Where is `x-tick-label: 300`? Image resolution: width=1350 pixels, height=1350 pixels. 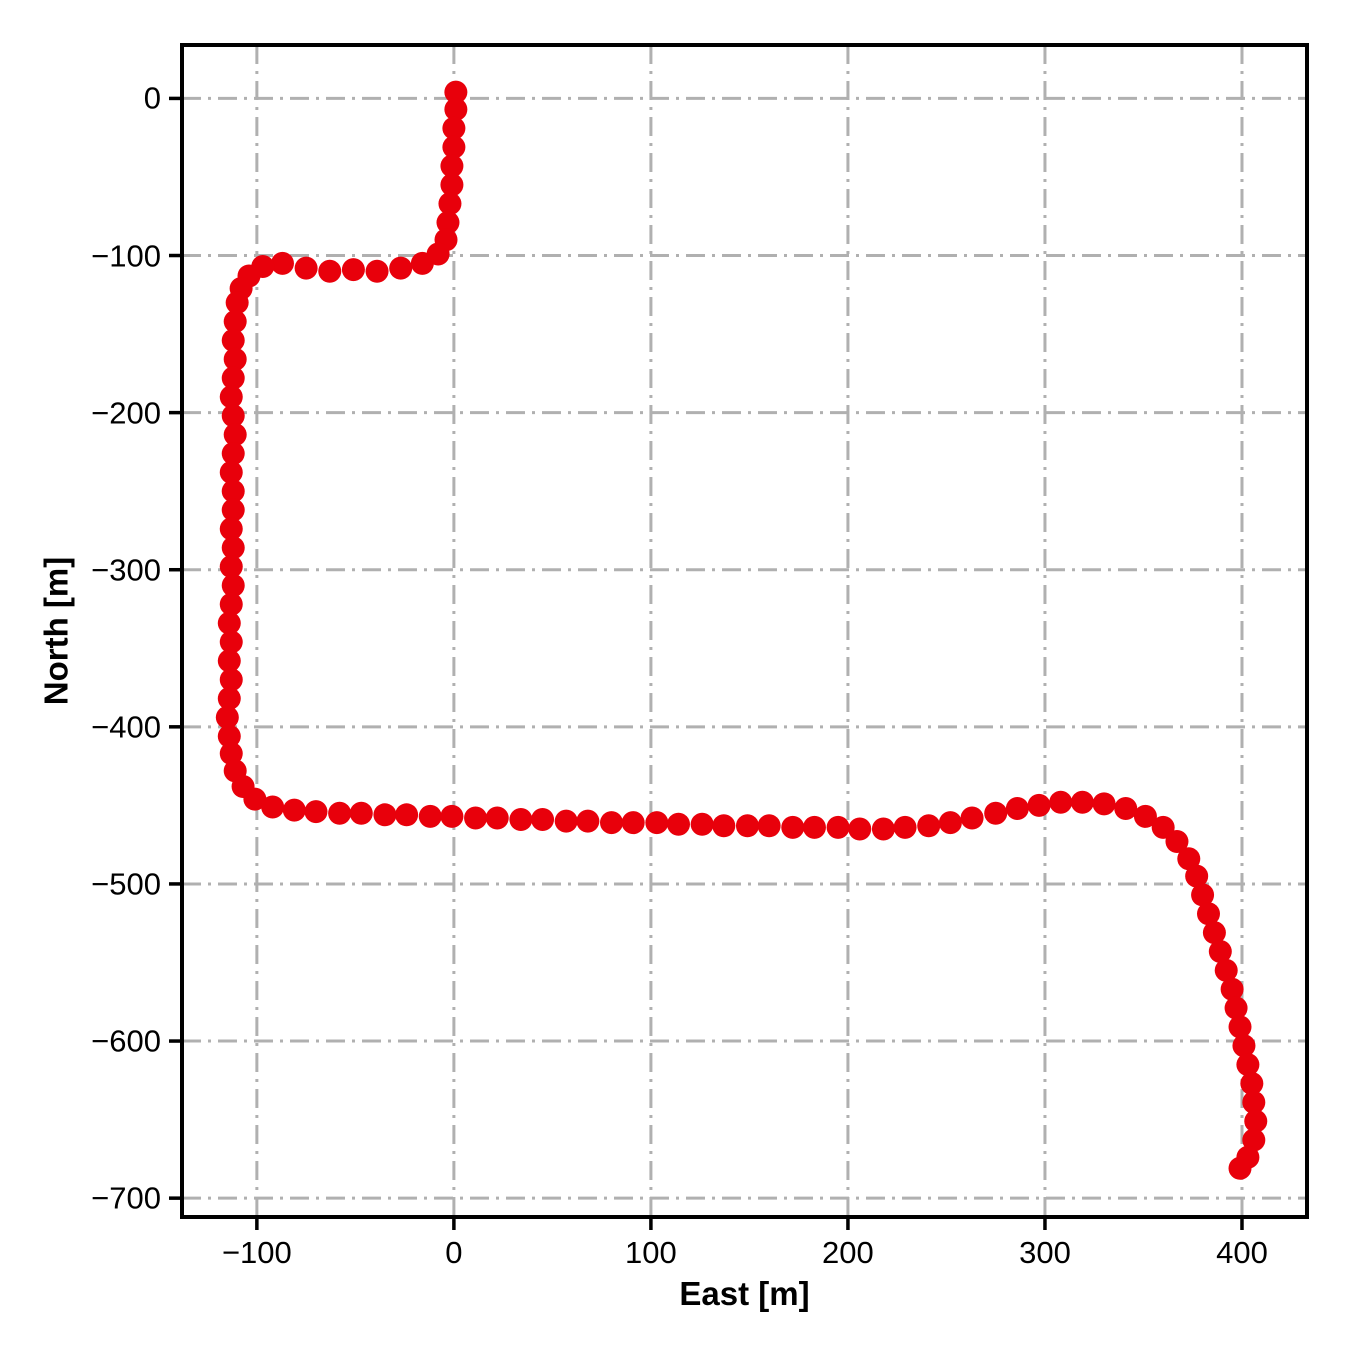 x-tick-label: 300 is located at coordinates (1045, 1252).